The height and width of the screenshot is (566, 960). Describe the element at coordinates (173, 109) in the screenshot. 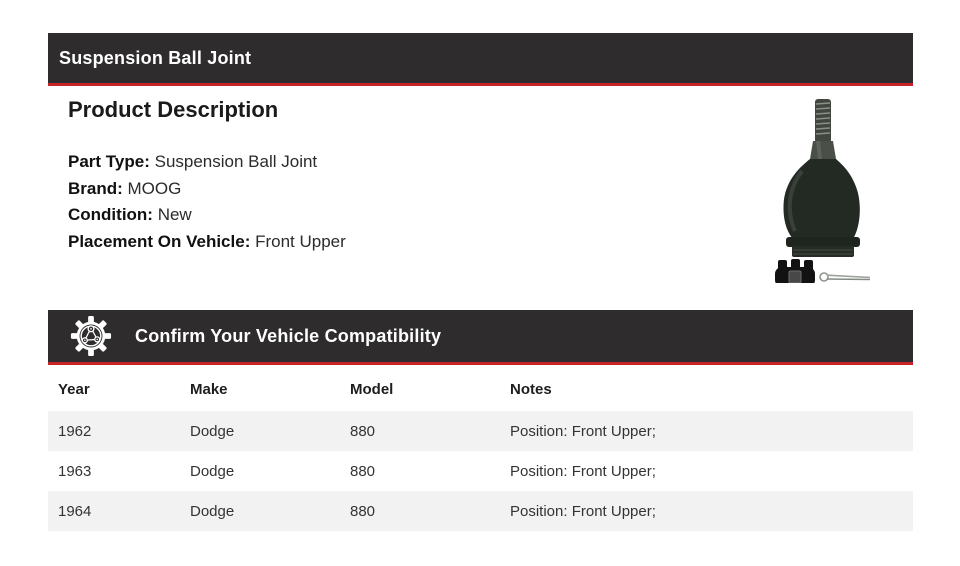

I see `section-heading-product-description: Product Description` at that location.